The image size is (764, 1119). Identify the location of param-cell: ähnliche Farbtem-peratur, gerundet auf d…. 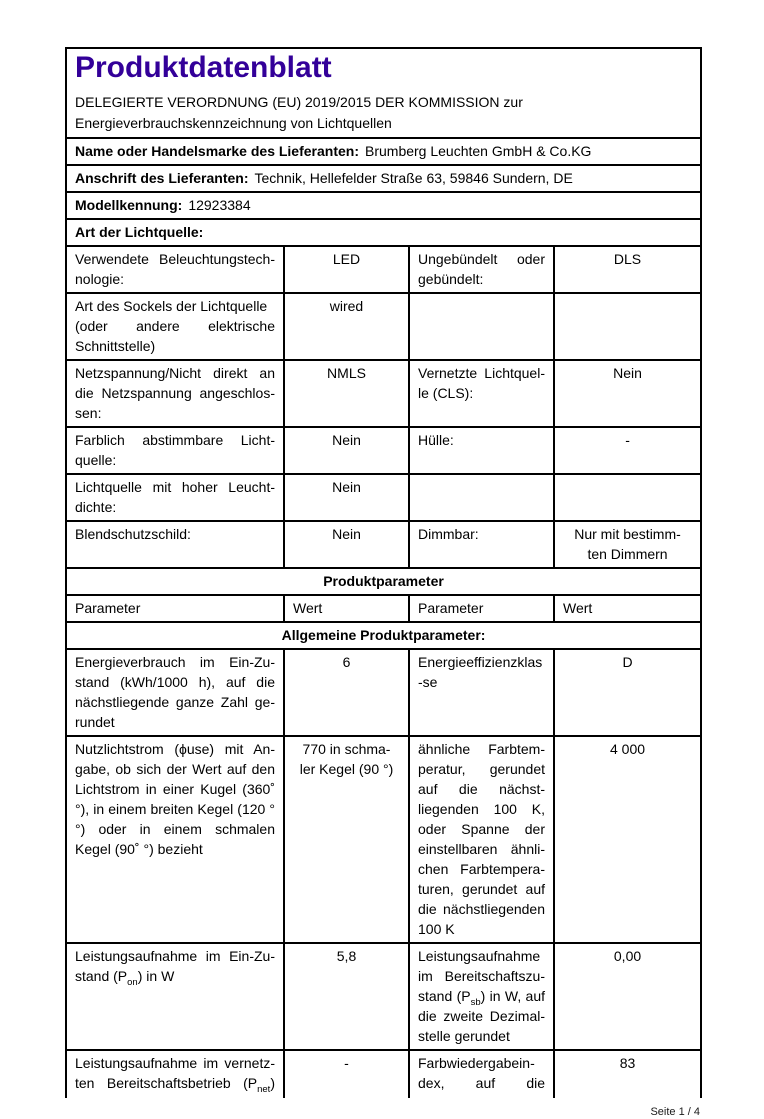
(481, 839).